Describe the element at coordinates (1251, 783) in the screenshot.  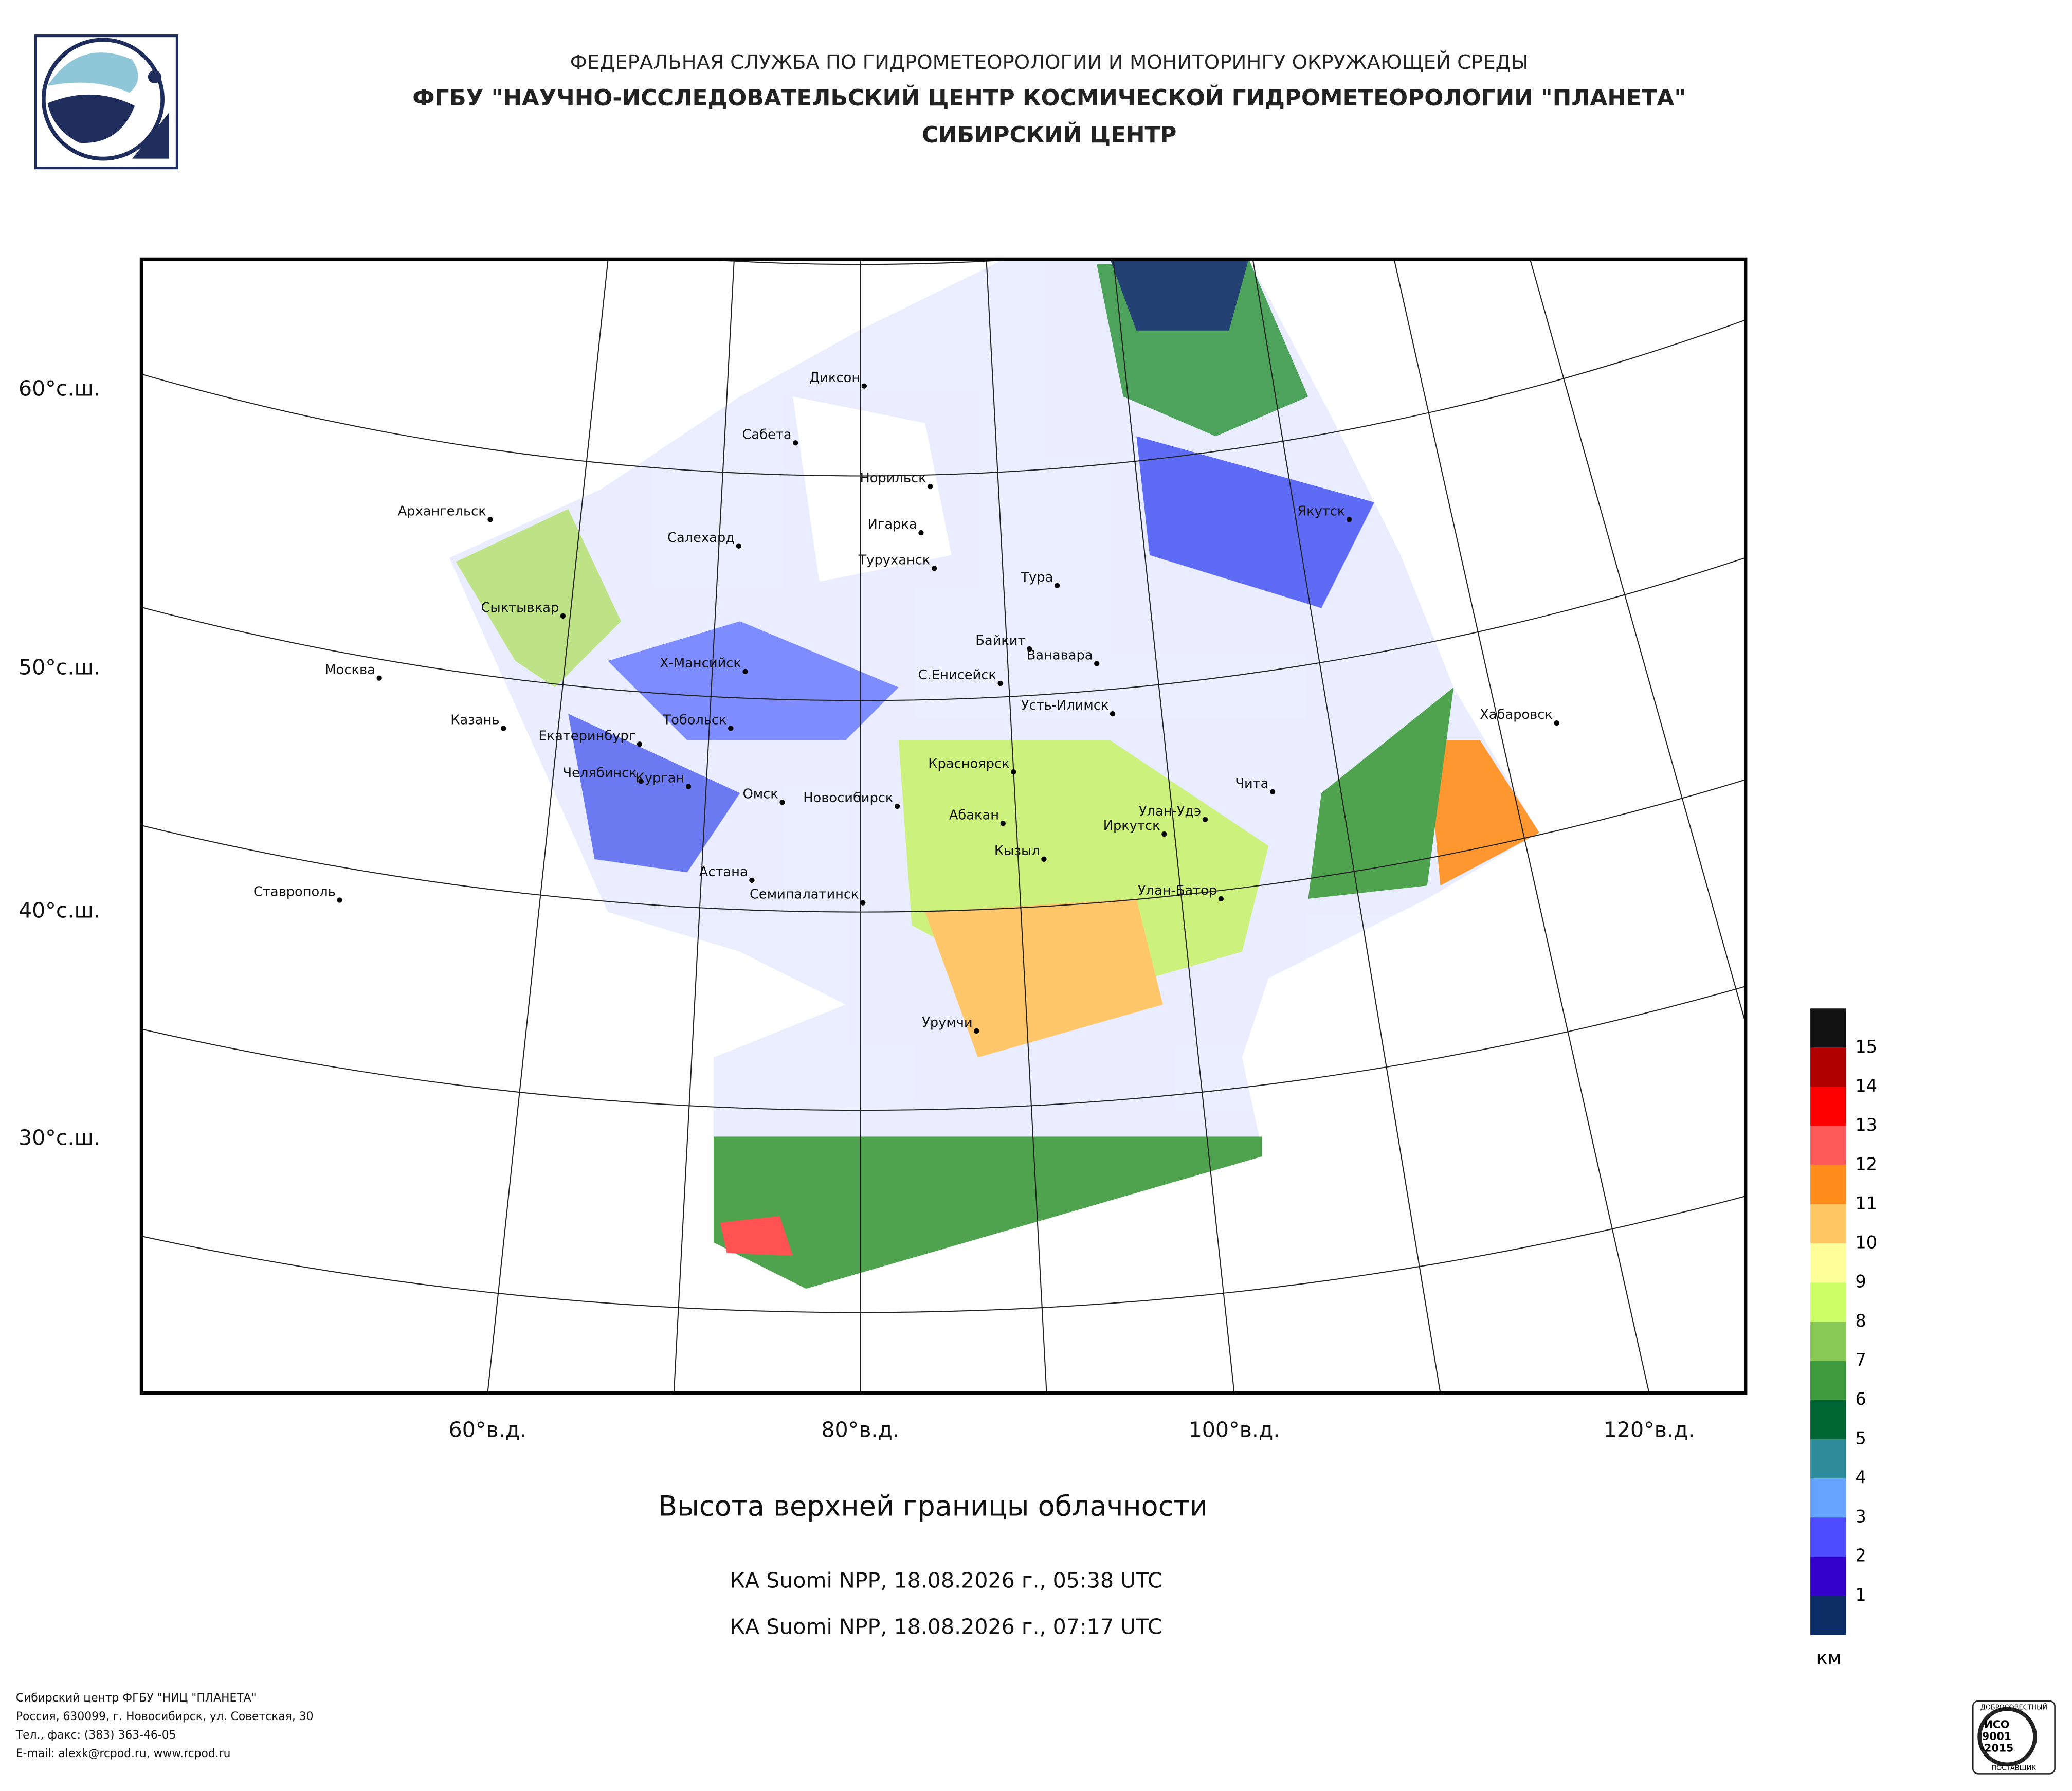
I see `city-label: Чита` at that location.